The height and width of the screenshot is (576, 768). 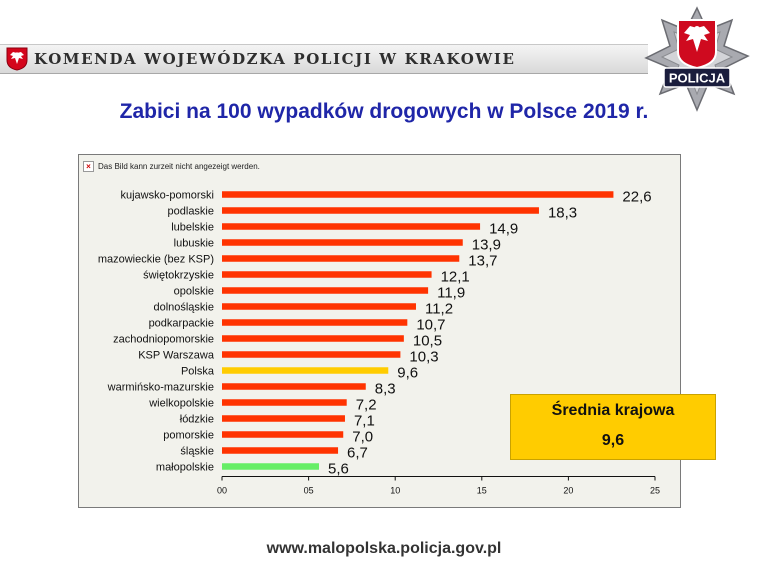 I want to click on eagle-emblem-icon, so click(x=17, y=59).